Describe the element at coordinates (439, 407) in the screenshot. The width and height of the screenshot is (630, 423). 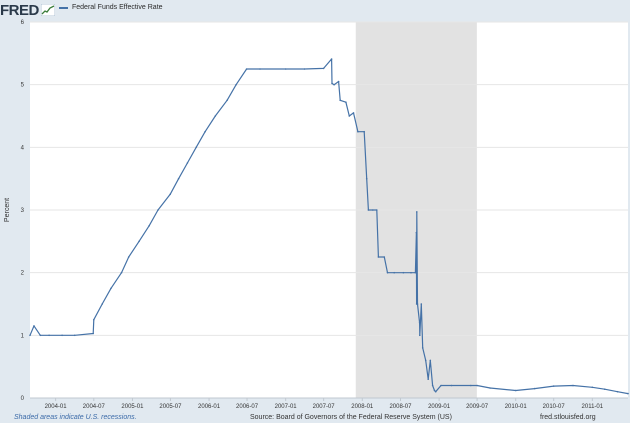
I see `x-tick-label-2009-01: 2009-01` at that location.